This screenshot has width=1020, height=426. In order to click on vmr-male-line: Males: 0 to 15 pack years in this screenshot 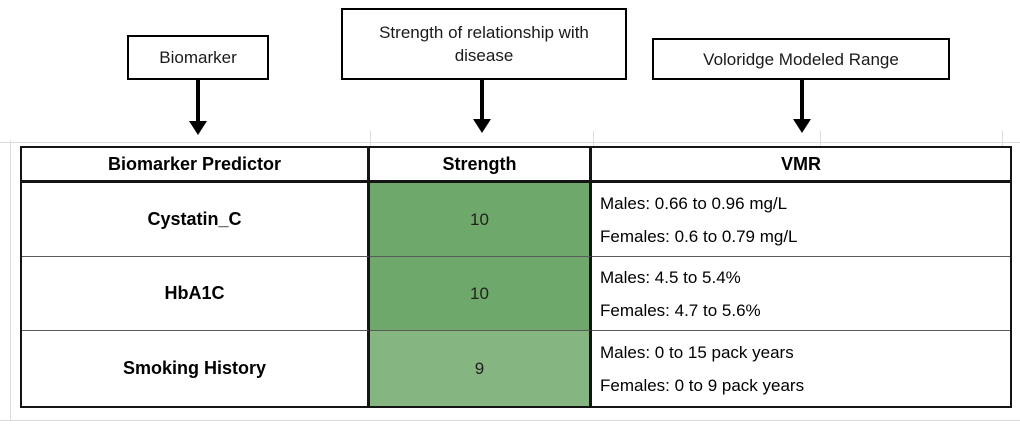, I will do `click(697, 352)`.